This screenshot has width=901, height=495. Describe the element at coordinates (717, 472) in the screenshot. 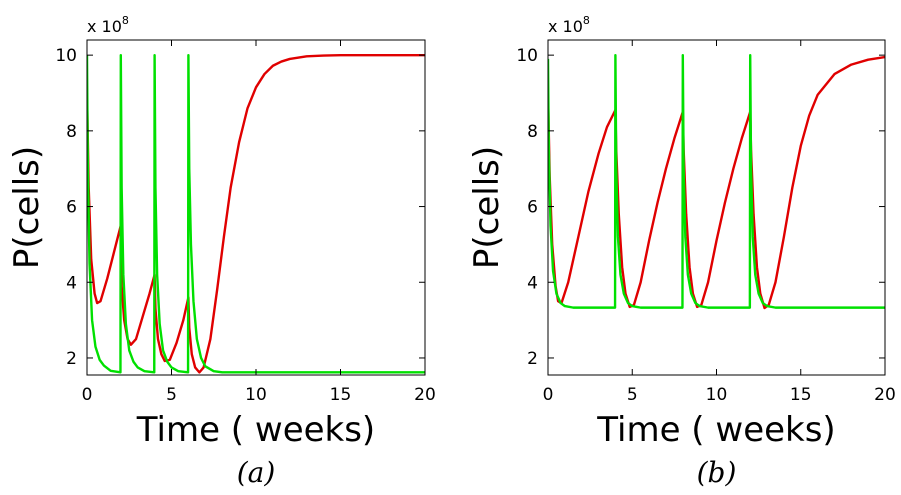

I see `panel-label: (b)` at that location.